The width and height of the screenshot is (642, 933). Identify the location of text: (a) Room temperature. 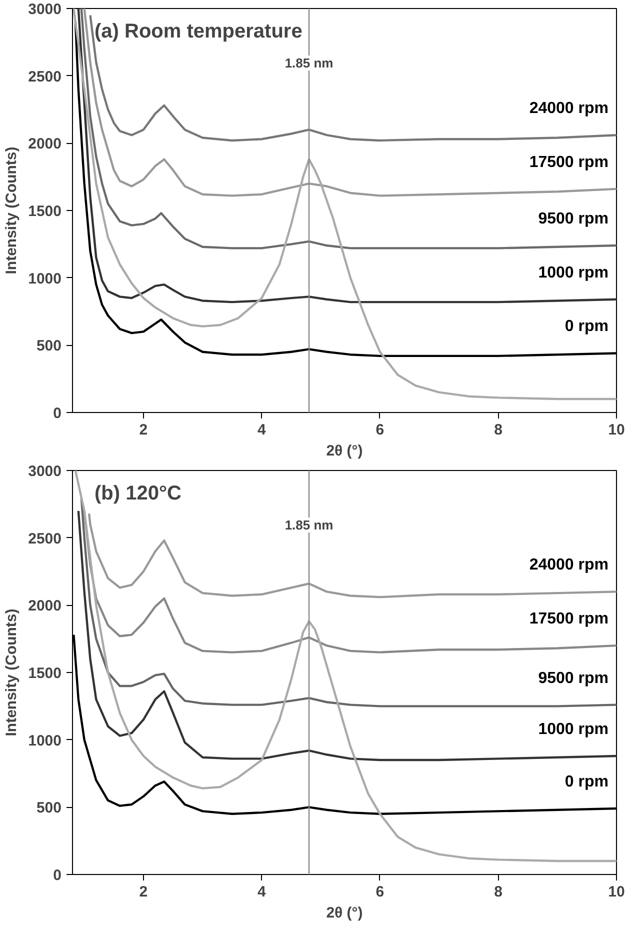
(198, 31).